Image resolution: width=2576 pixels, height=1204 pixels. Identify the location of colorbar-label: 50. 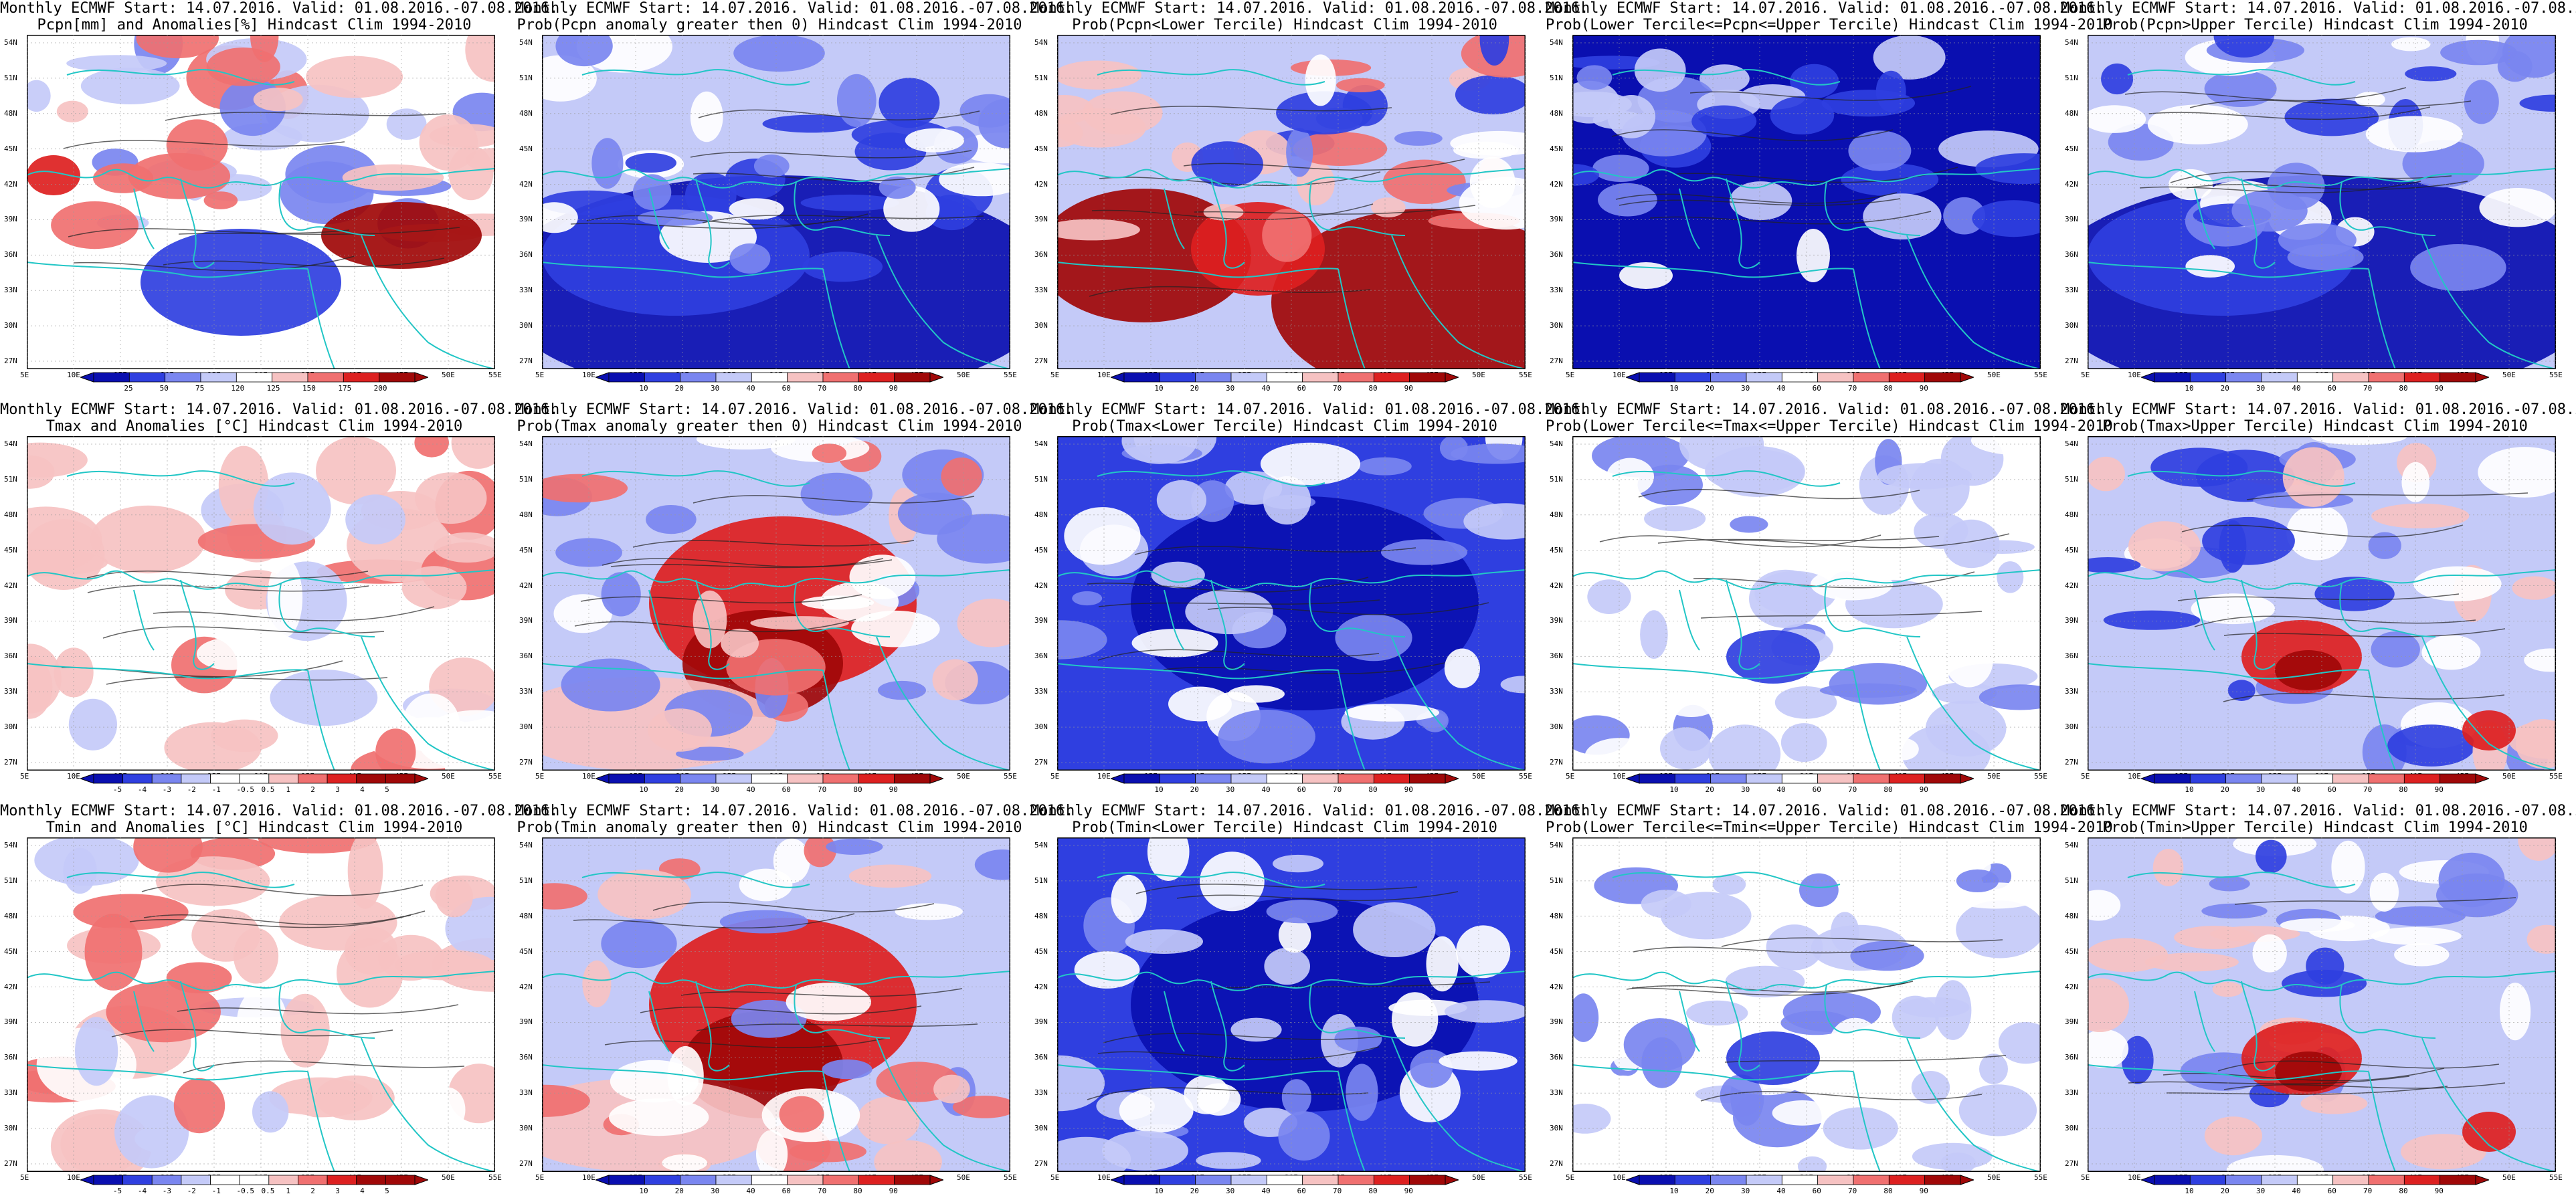
(164, 388).